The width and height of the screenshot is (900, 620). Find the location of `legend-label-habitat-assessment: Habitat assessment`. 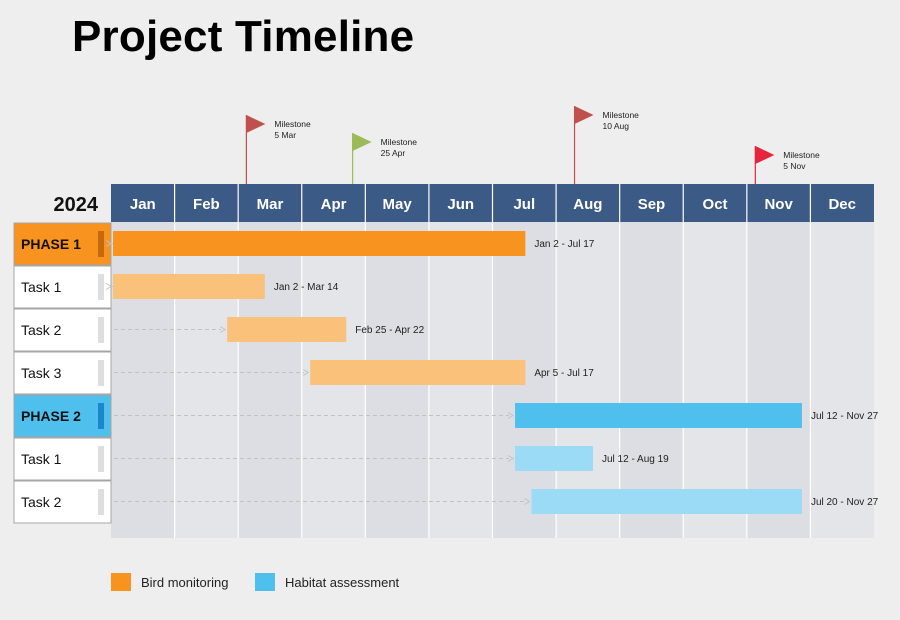

legend-label-habitat-assessment: Habitat assessment is located at coordinates (342, 582).